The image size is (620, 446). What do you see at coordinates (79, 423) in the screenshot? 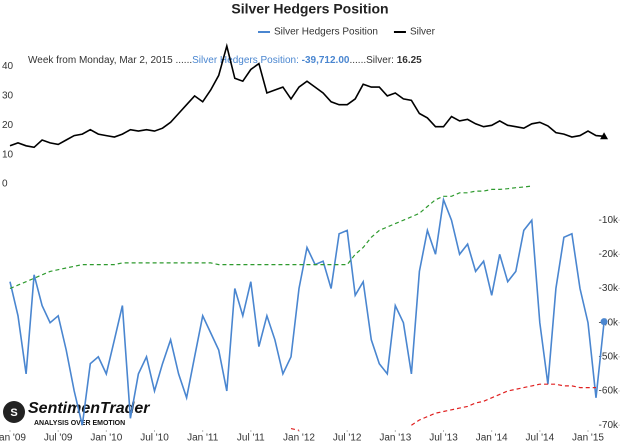
I see `logo-tagline: ANALYSIS OVER EMOTION` at bounding box center [79, 423].